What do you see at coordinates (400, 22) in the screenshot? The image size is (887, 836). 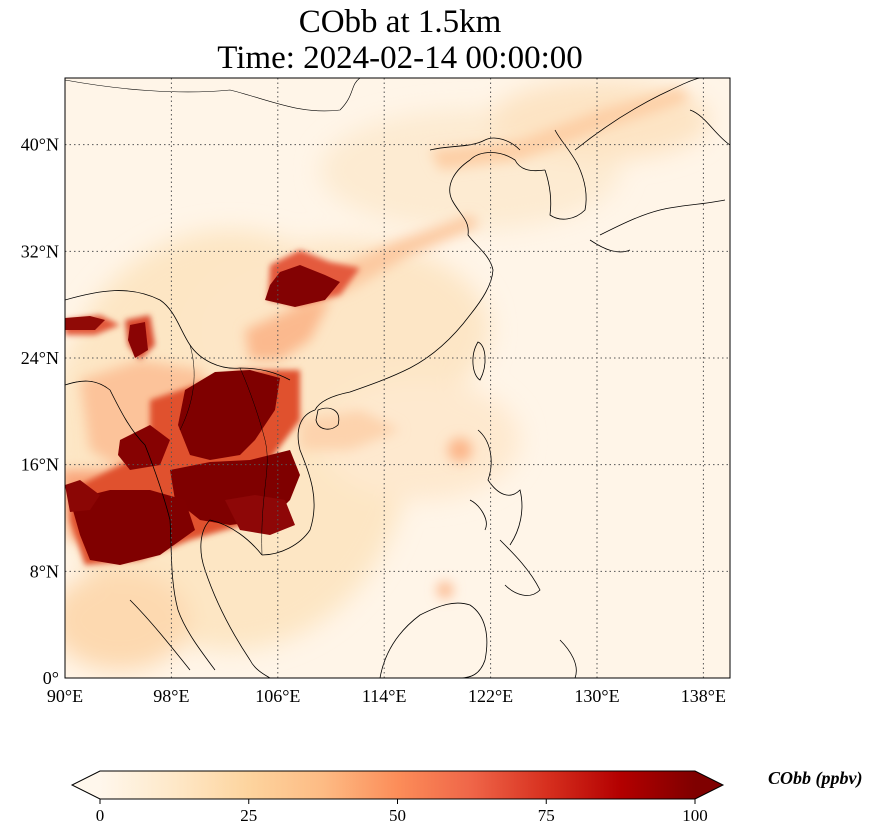 I see `map-title-line1: CObb at 1.5km` at bounding box center [400, 22].